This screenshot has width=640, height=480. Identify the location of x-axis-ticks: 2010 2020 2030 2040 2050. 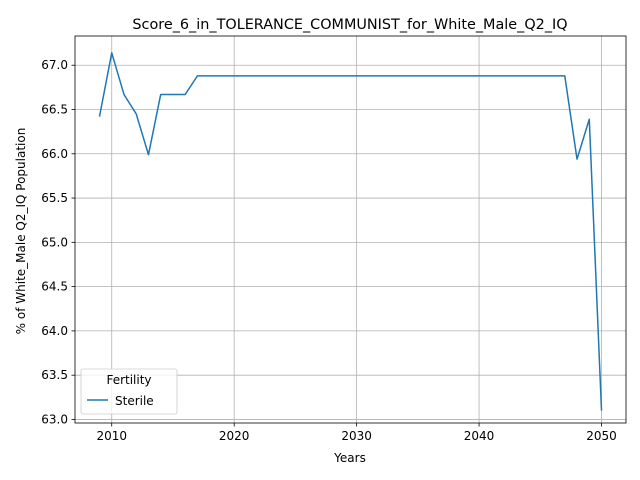
(356, 433).